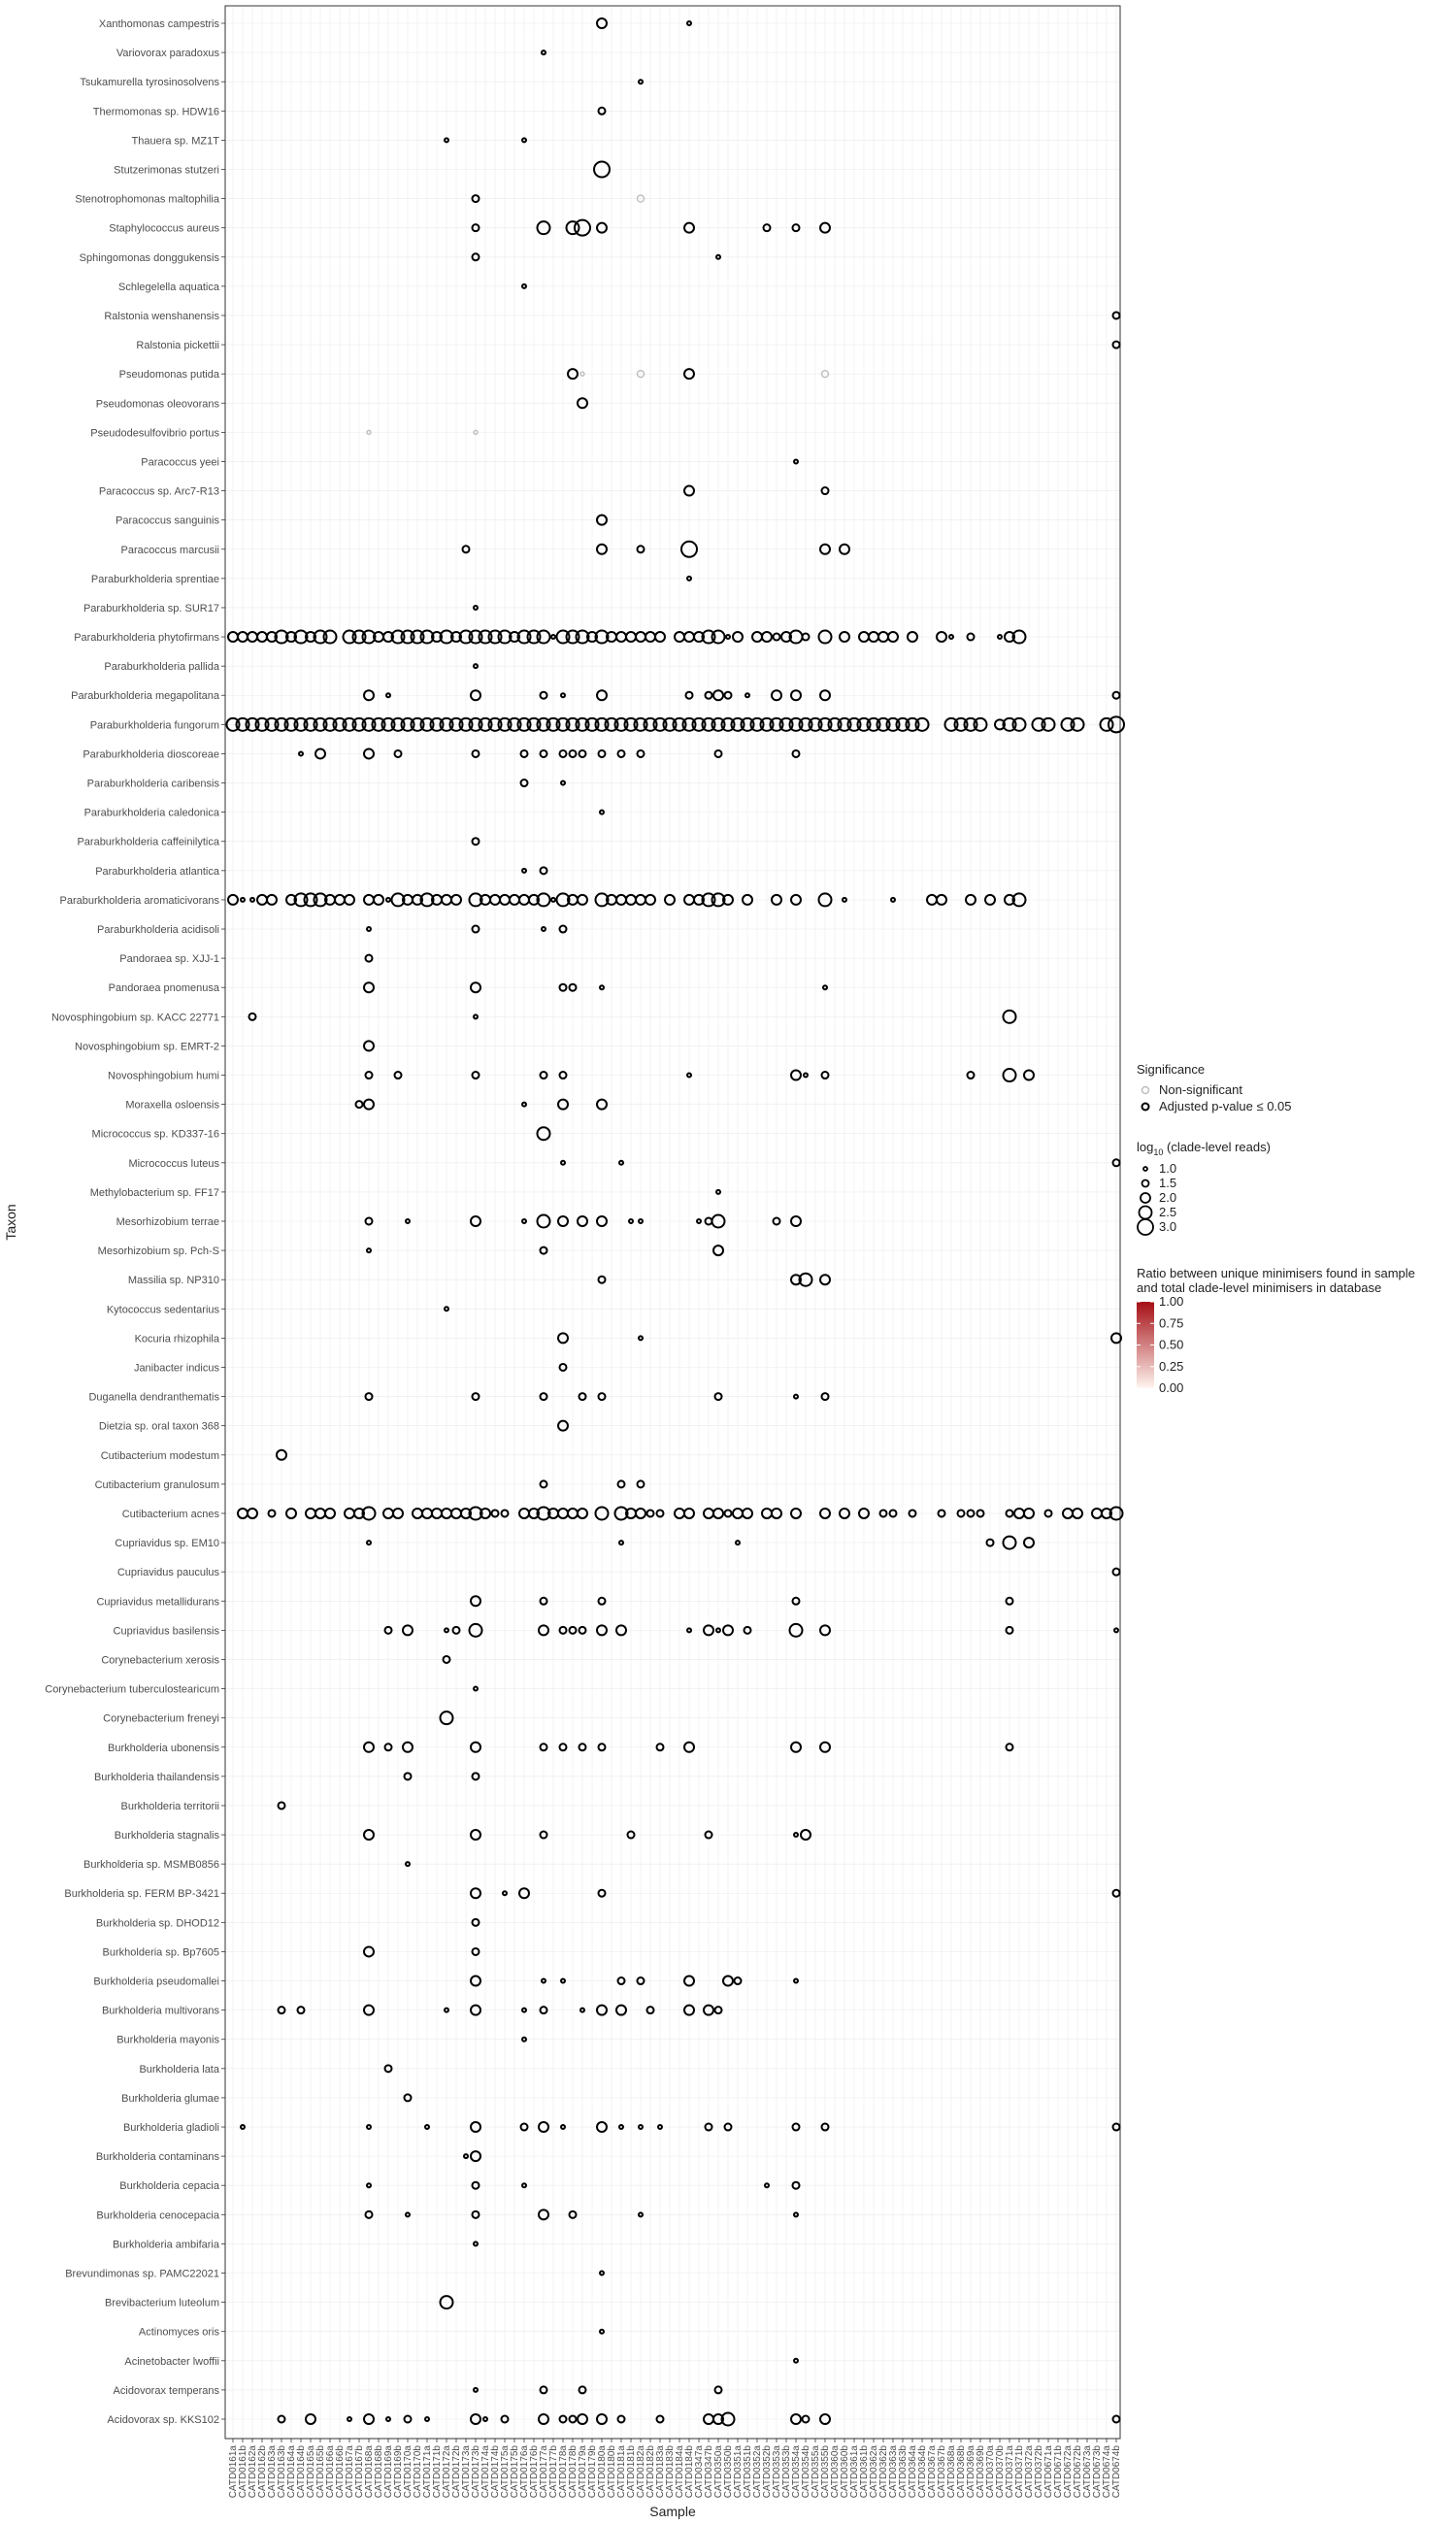 The width and height of the screenshot is (1456, 2524). What do you see at coordinates (168, 53) in the screenshot?
I see `y-tick-label: Variovorax paradoxus` at bounding box center [168, 53].